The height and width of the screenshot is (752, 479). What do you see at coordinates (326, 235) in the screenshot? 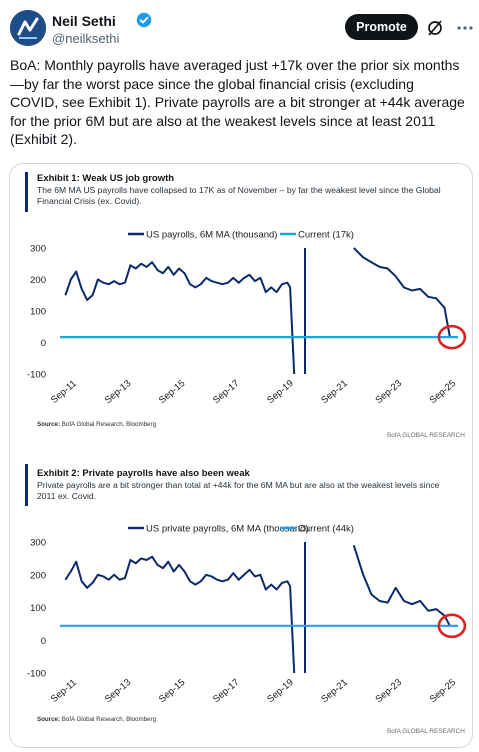
I see `legend-label: Current (17k)` at bounding box center [326, 235].